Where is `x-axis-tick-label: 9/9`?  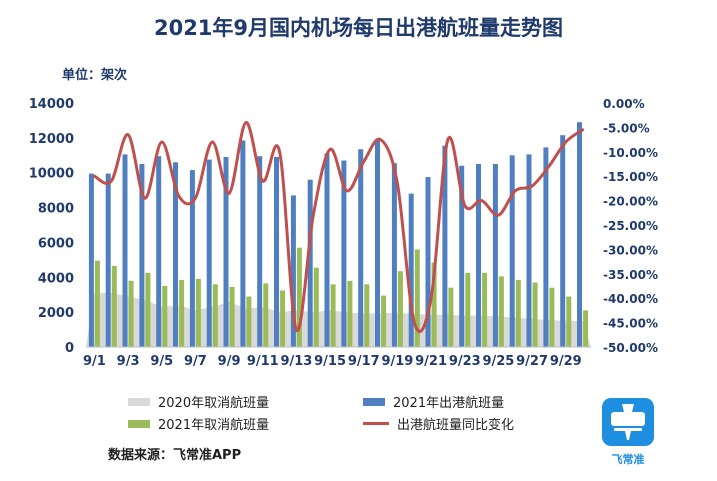 x-axis-tick-label: 9/9 is located at coordinates (229, 361).